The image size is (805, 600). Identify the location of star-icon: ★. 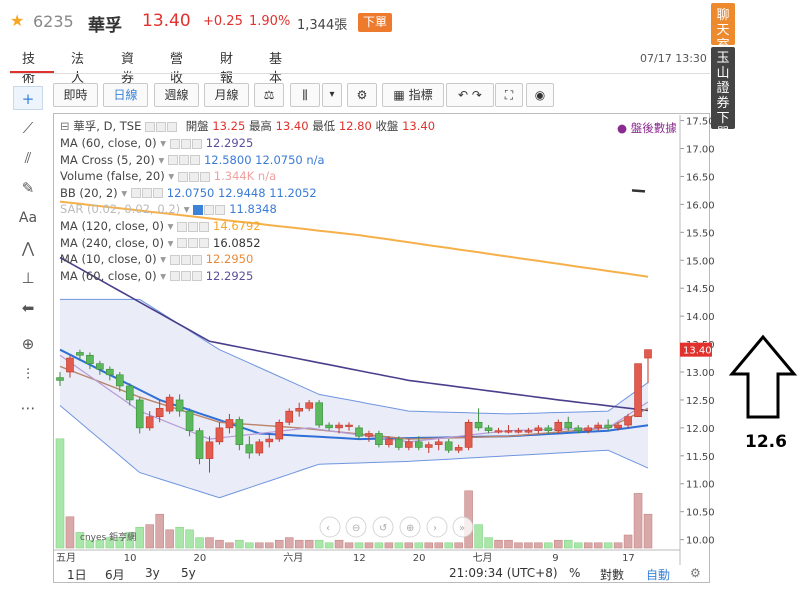
(17, 20).